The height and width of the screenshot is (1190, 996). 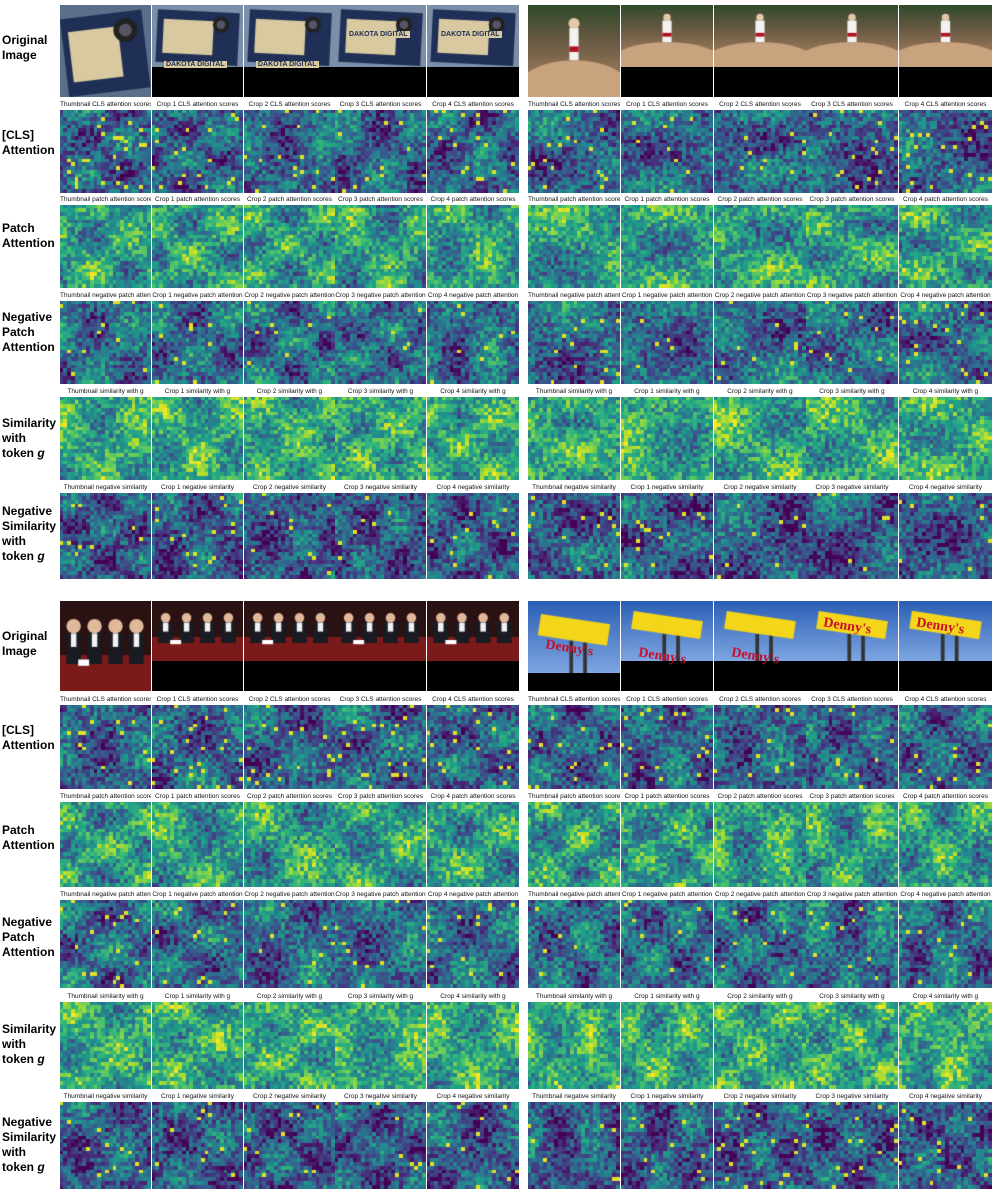 What do you see at coordinates (574, 487) in the screenshot?
I see `map-caption: Thumbnail negative similarity` at bounding box center [574, 487].